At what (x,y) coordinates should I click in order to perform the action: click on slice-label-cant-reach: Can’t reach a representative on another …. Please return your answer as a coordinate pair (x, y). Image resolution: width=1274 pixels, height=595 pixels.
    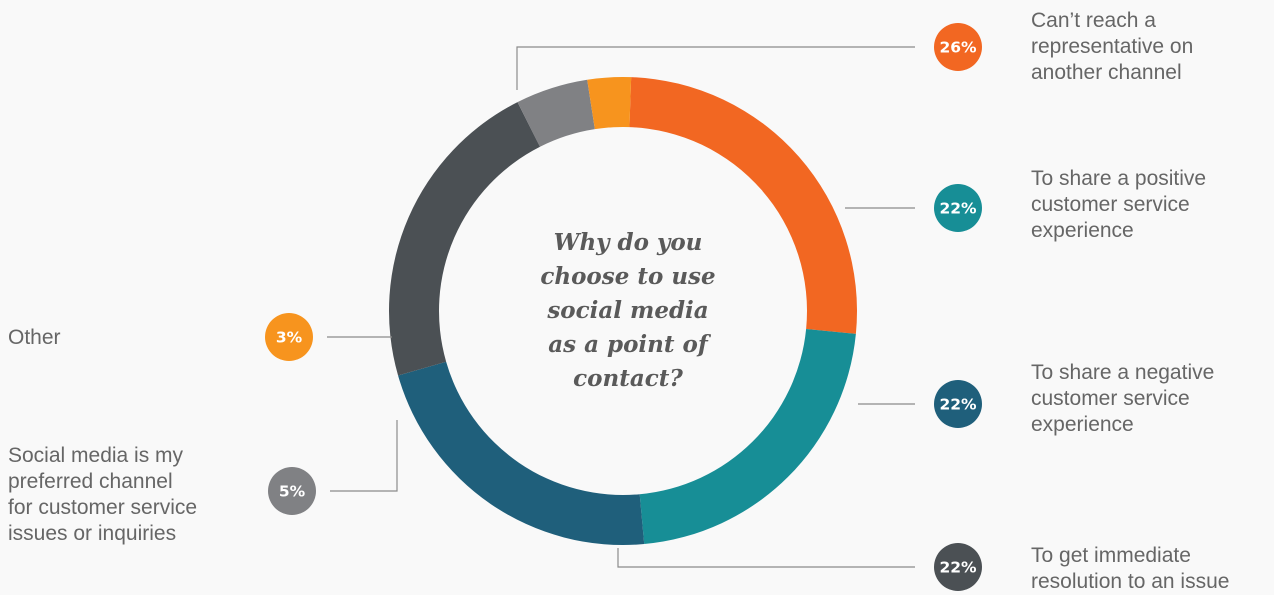
    Looking at the image, I should click on (1112, 46).